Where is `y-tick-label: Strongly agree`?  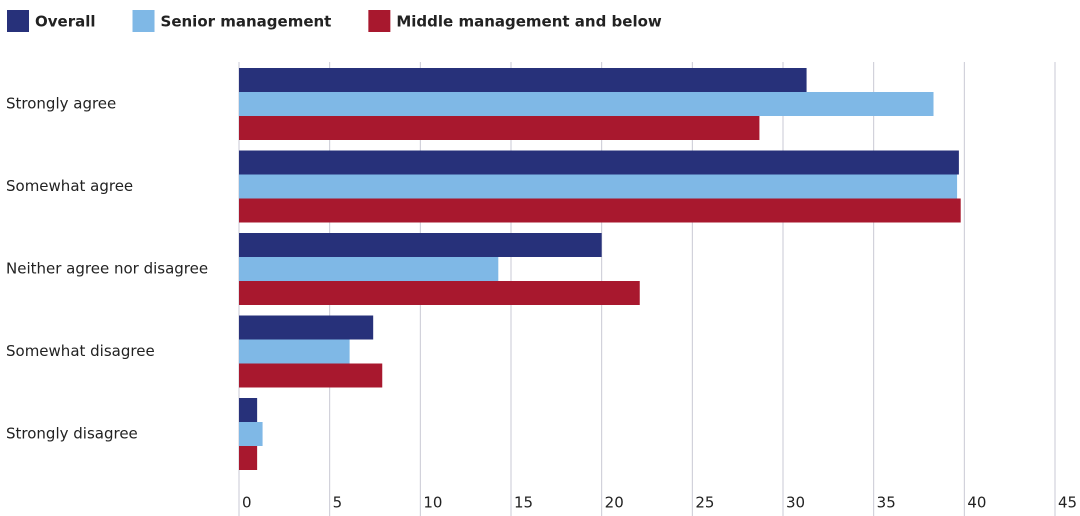
y-tick-label: Strongly agree is located at coordinates (61, 104).